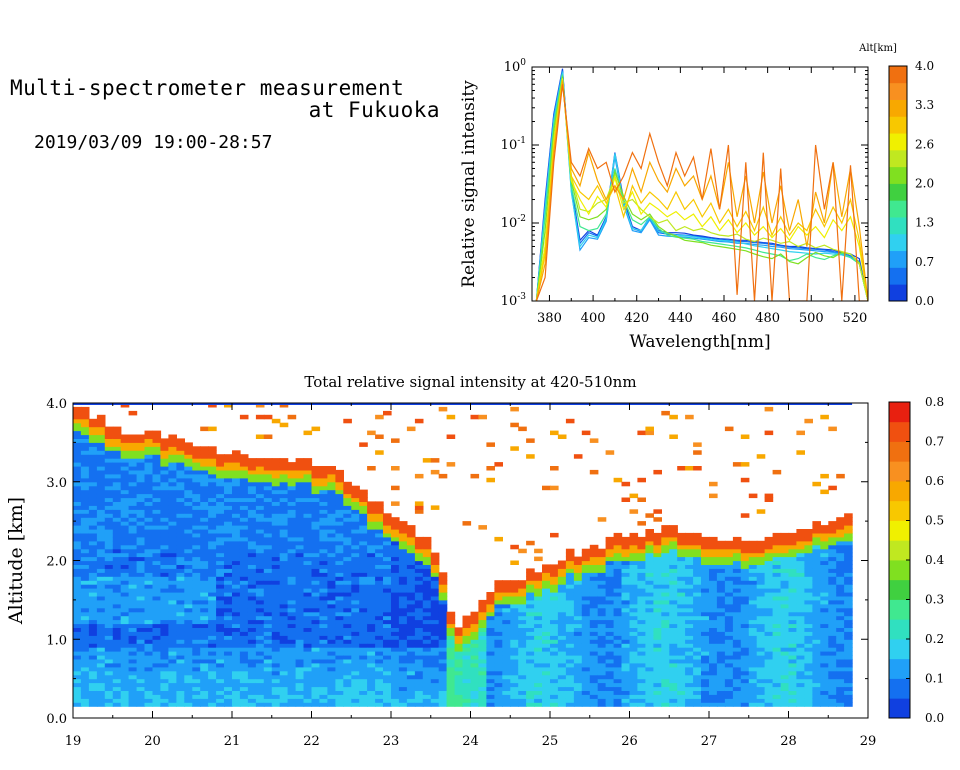  Describe the element at coordinates (701, 188) in the screenshot. I see `spectrum-series-line` at that location.